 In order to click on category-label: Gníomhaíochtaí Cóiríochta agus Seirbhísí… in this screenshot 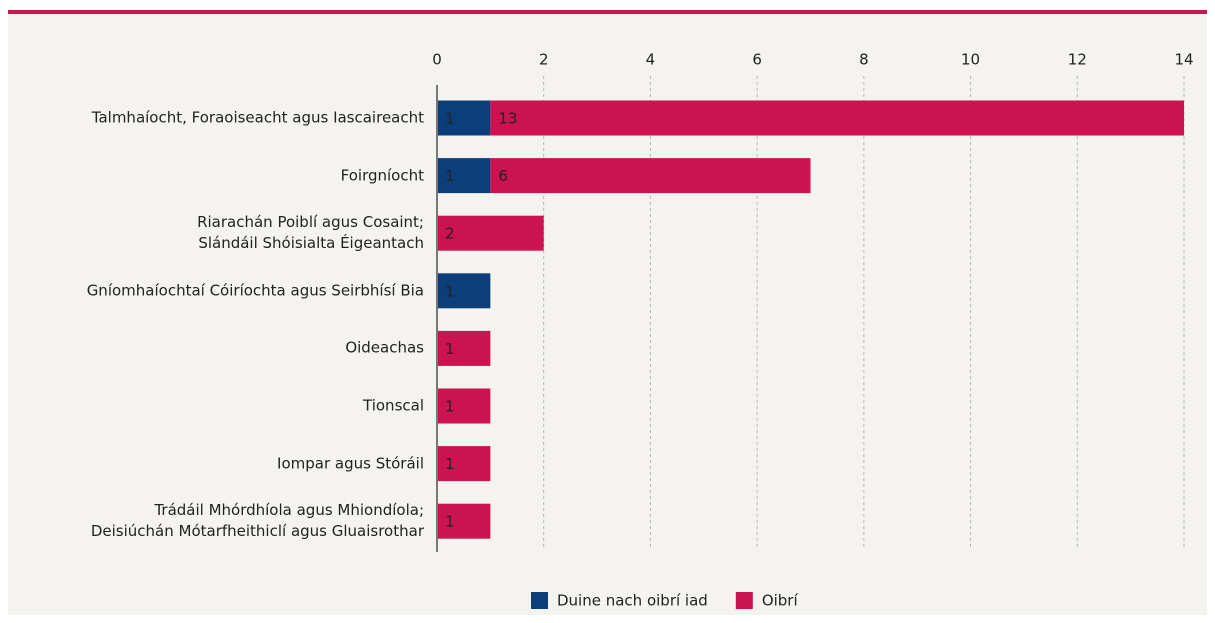, I will do `click(255, 290)`.